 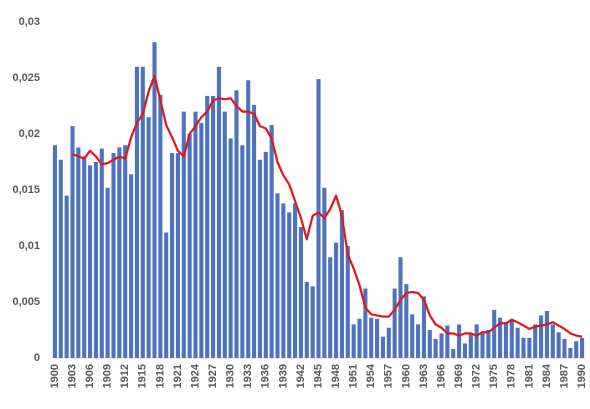 I want to click on x-tick-label: 1954, so click(x=371, y=375).